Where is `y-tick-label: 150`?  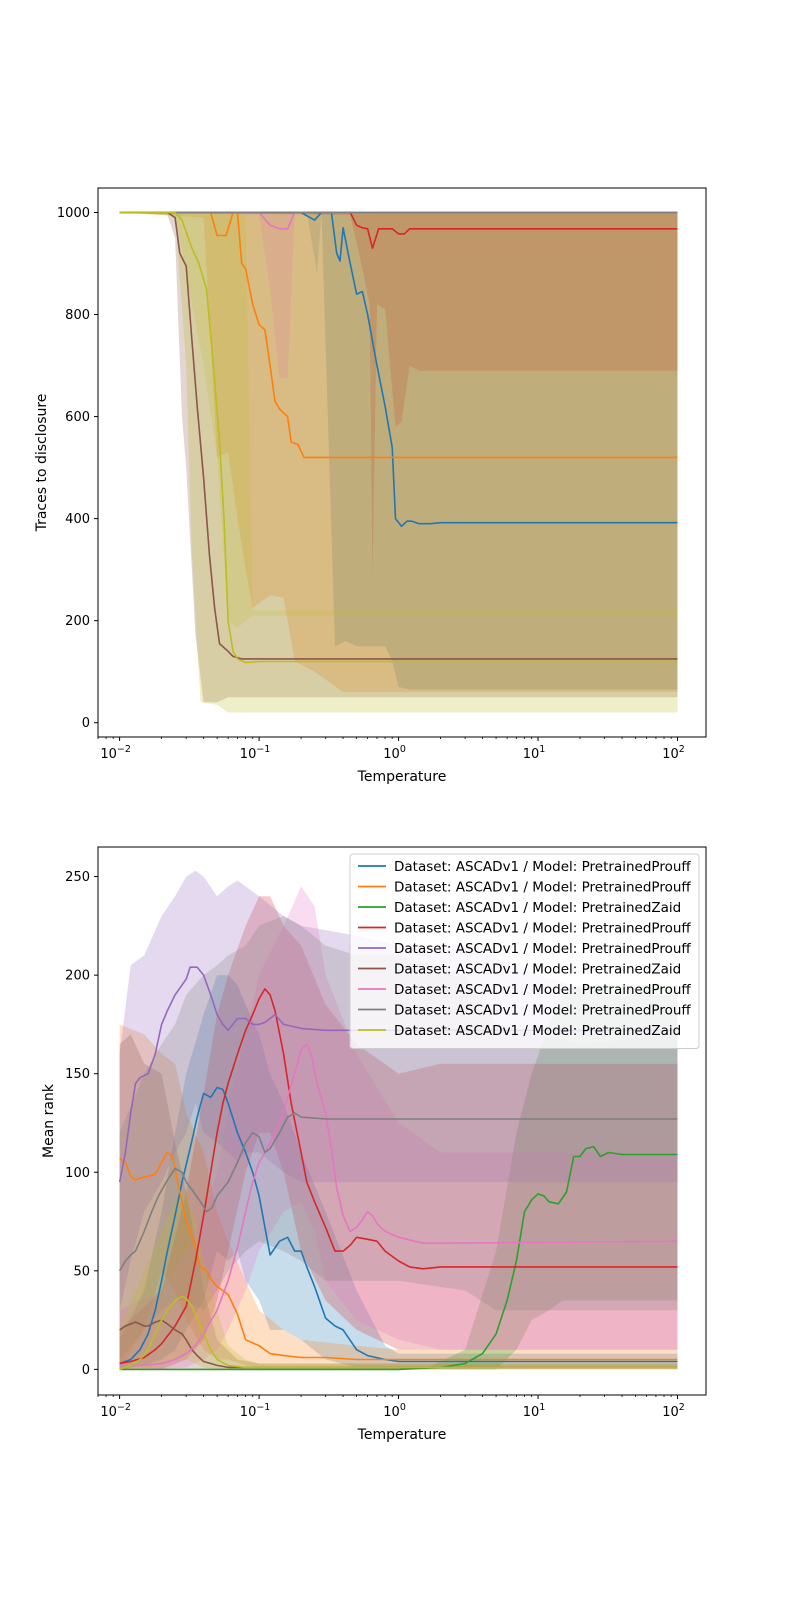 y-tick-label: 150 is located at coordinates (77, 1074).